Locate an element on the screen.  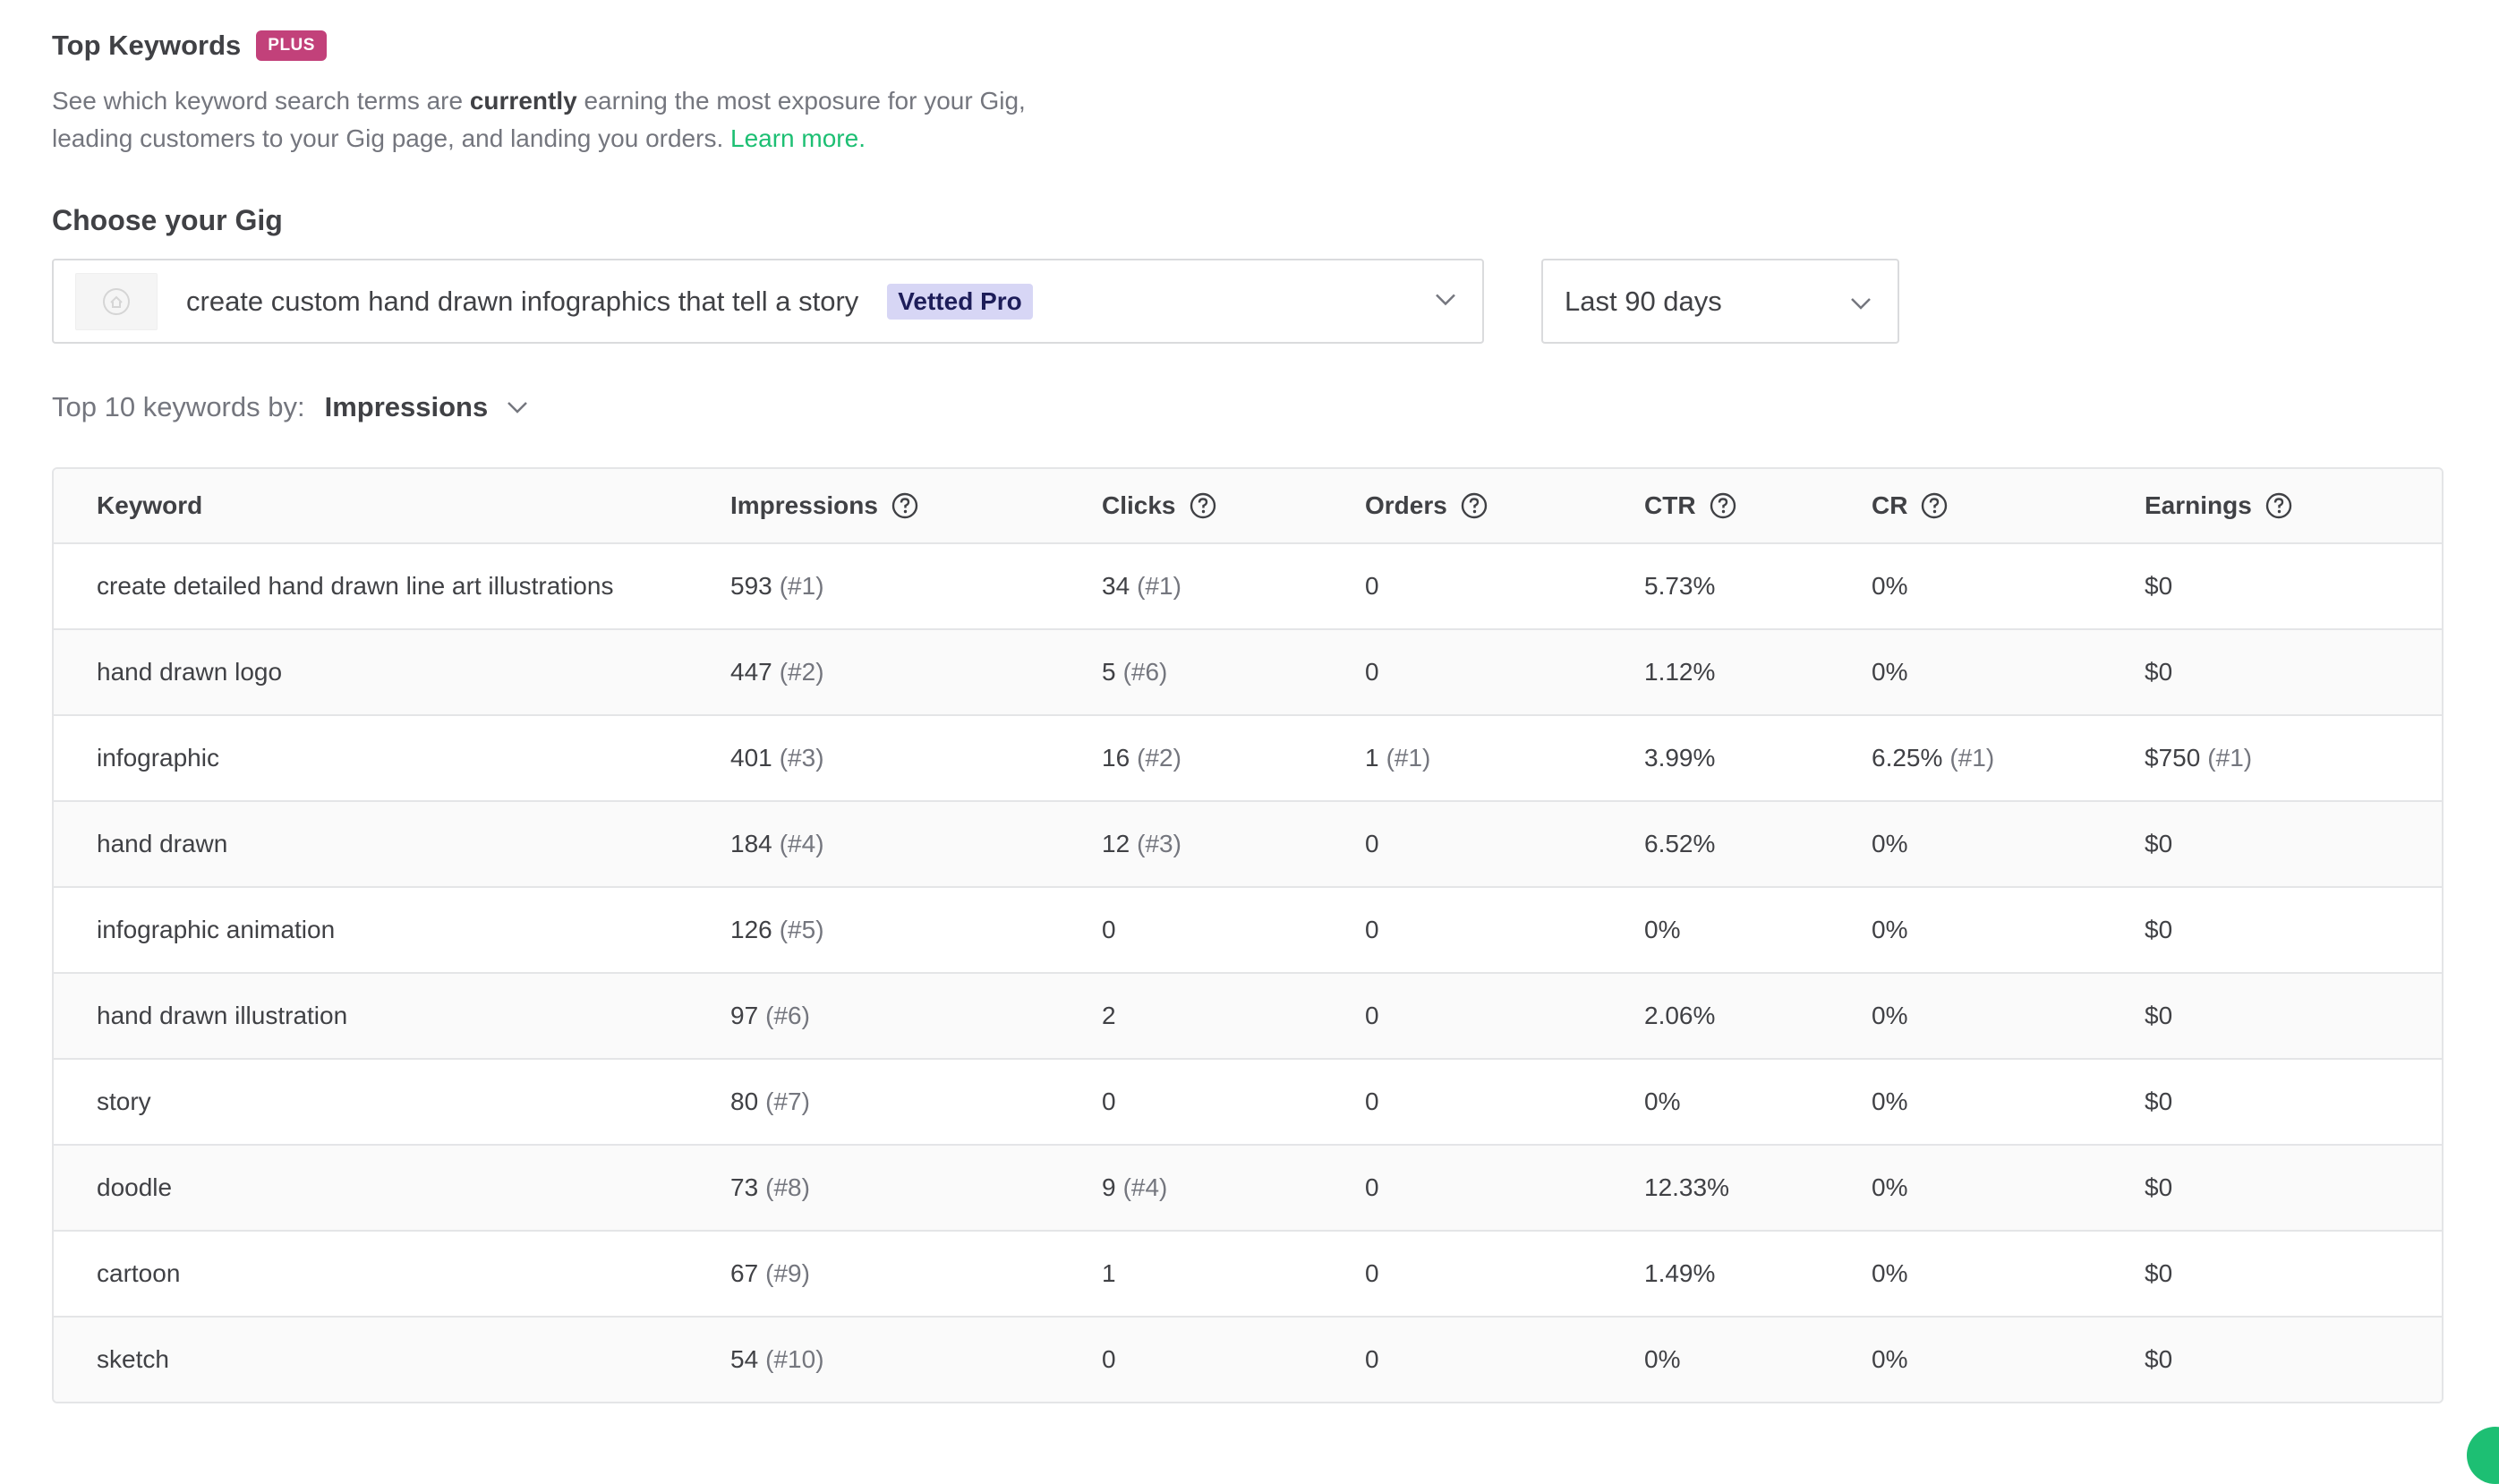
column-header-impressions: Impressions is located at coordinates (916, 505).